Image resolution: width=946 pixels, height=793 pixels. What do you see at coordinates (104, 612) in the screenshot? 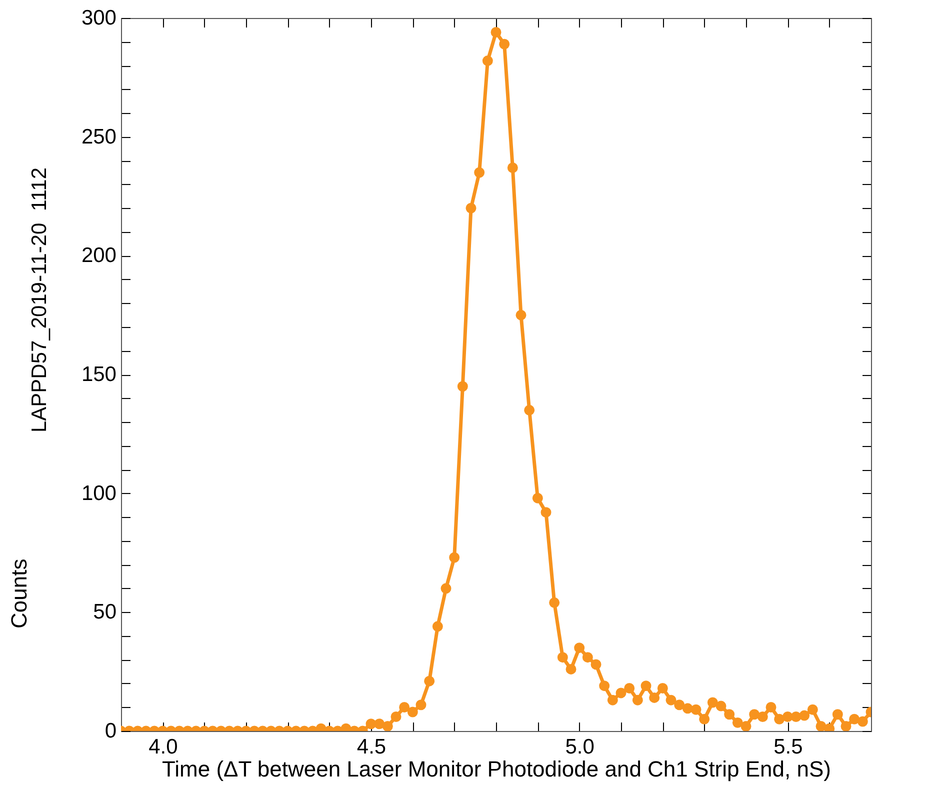
I see `y-tick-label: 50` at bounding box center [104, 612].